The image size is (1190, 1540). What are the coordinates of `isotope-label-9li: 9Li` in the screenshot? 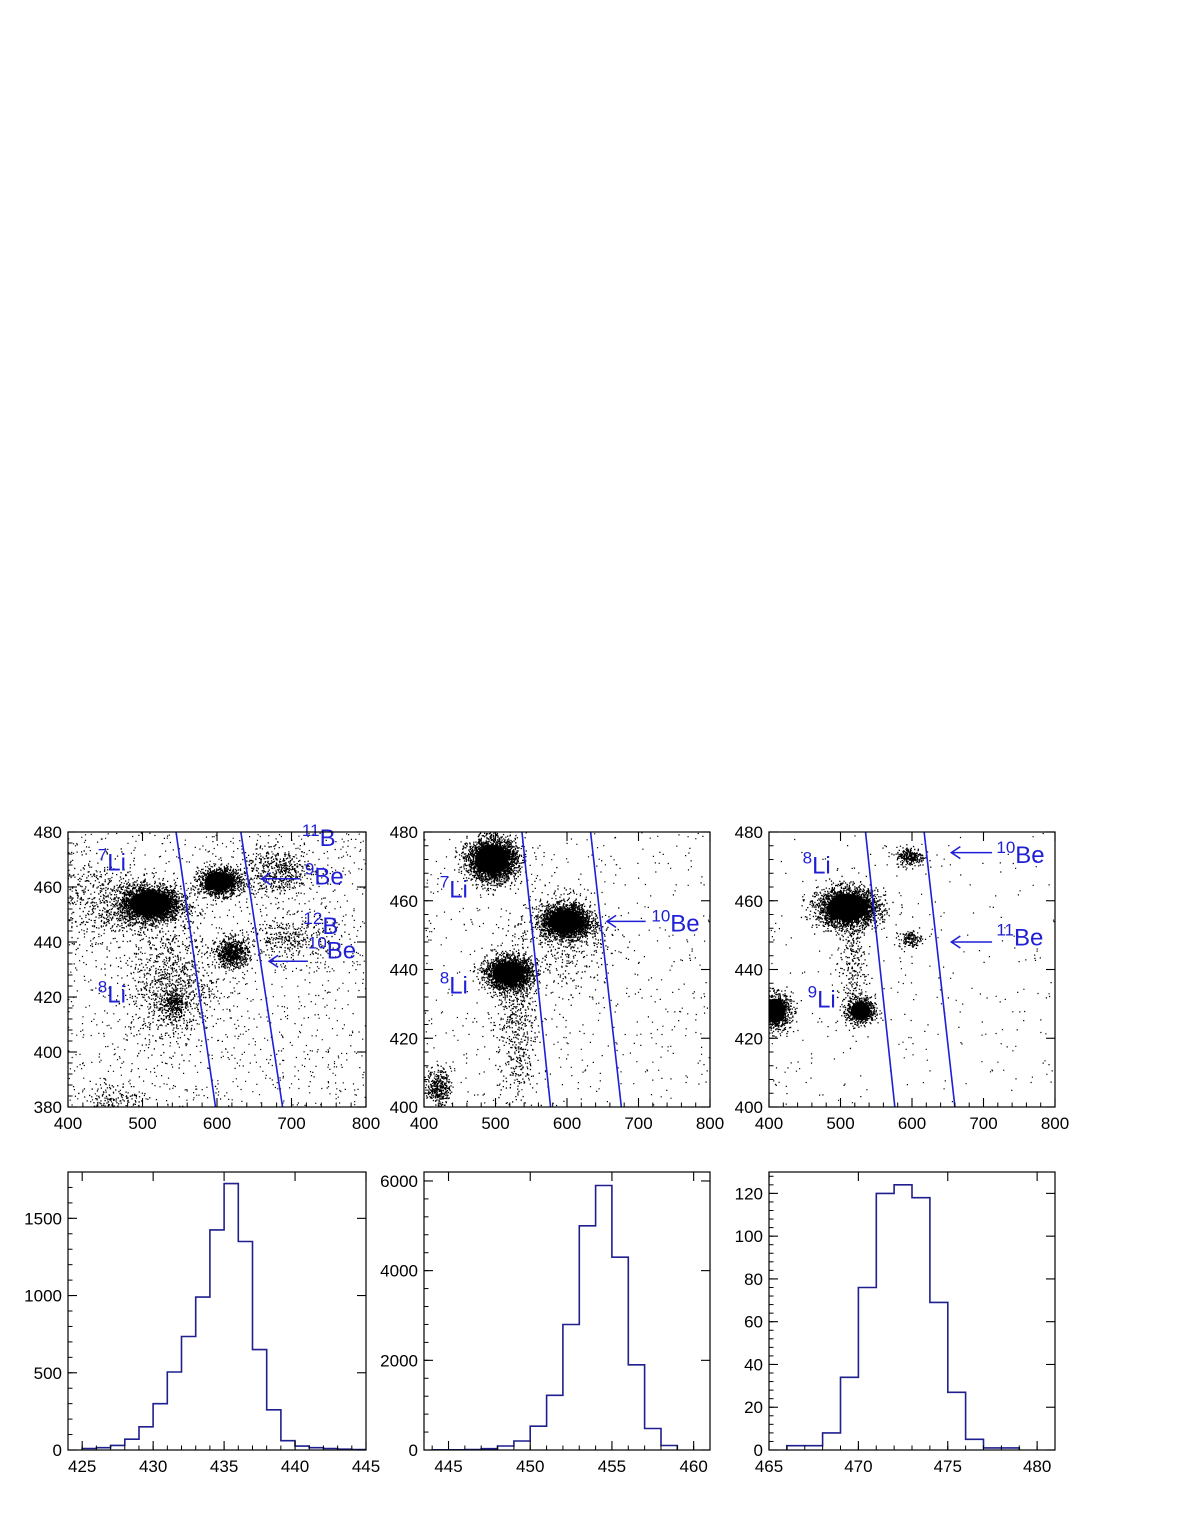 It's located at (822, 997).